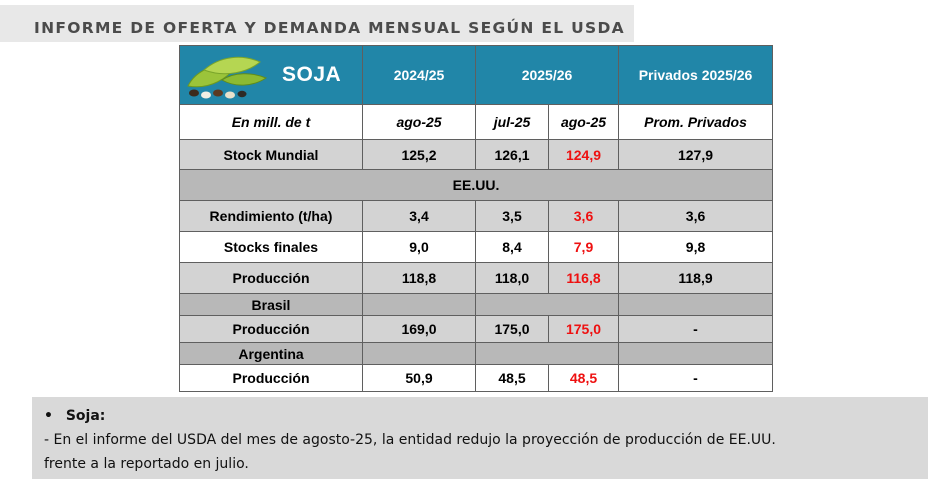 The width and height of the screenshot is (946, 482). What do you see at coordinates (227, 77) in the screenshot?
I see `soybean-pods-icon` at bounding box center [227, 77].